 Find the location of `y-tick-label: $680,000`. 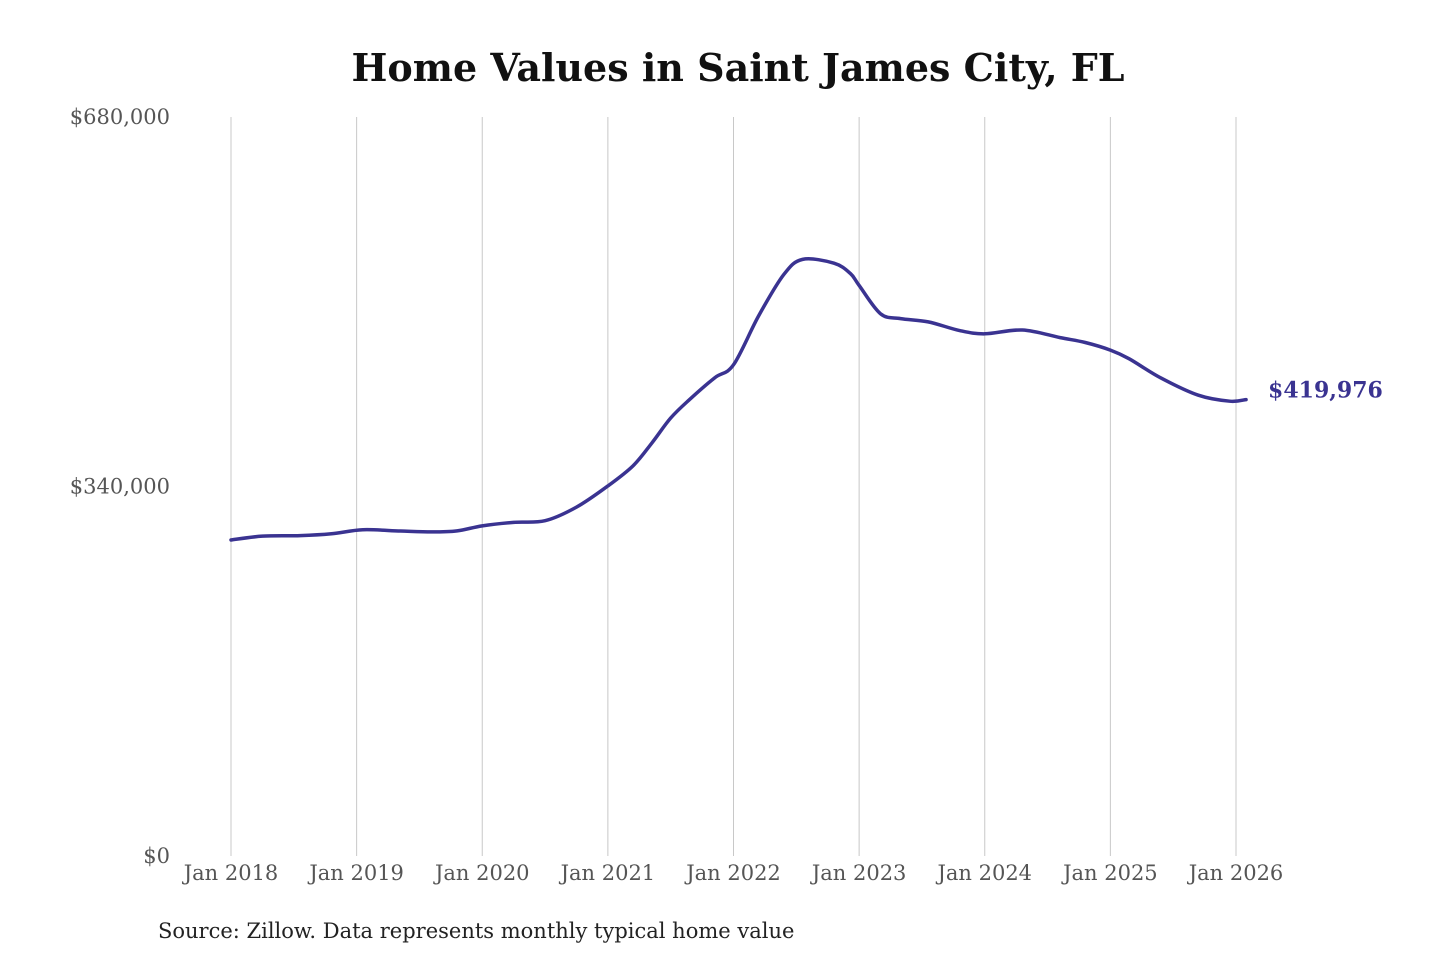

y-tick-label: $680,000 is located at coordinates (120, 117).